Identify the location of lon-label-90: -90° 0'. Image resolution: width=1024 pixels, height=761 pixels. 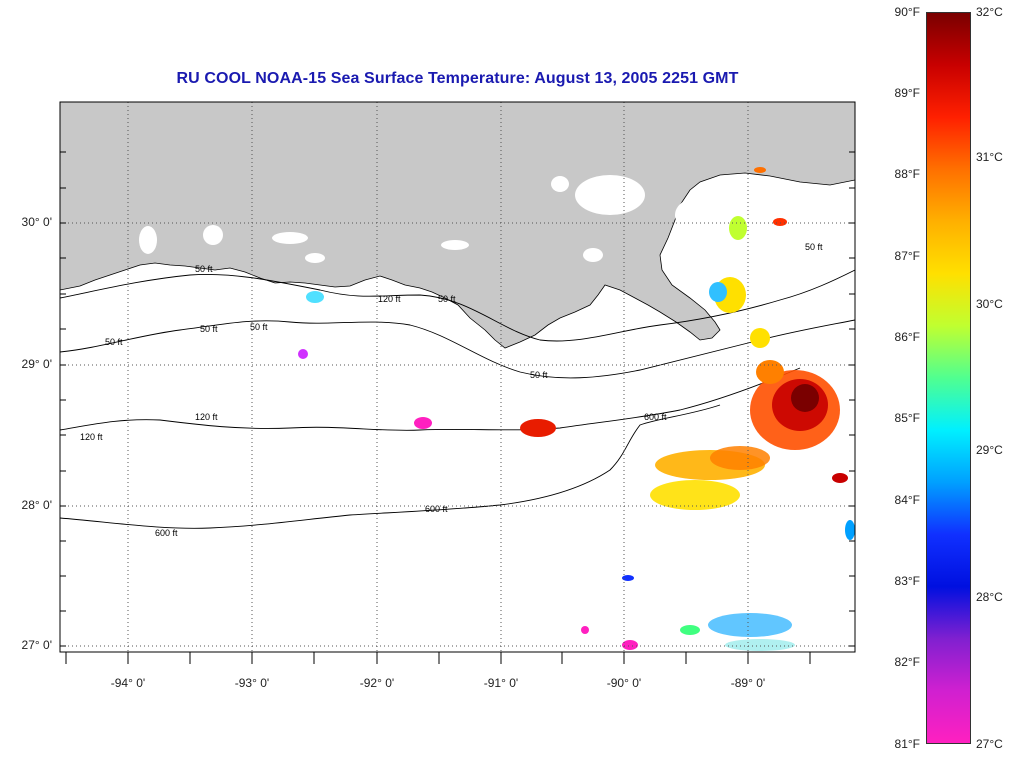
(624, 683).